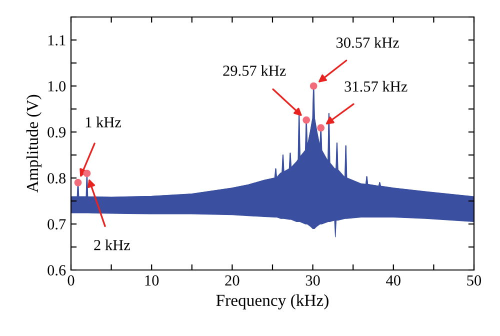 The width and height of the screenshot is (500, 336). What do you see at coordinates (104, 122) in the screenshot?
I see `annotation: 1 kHz` at bounding box center [104, 122].